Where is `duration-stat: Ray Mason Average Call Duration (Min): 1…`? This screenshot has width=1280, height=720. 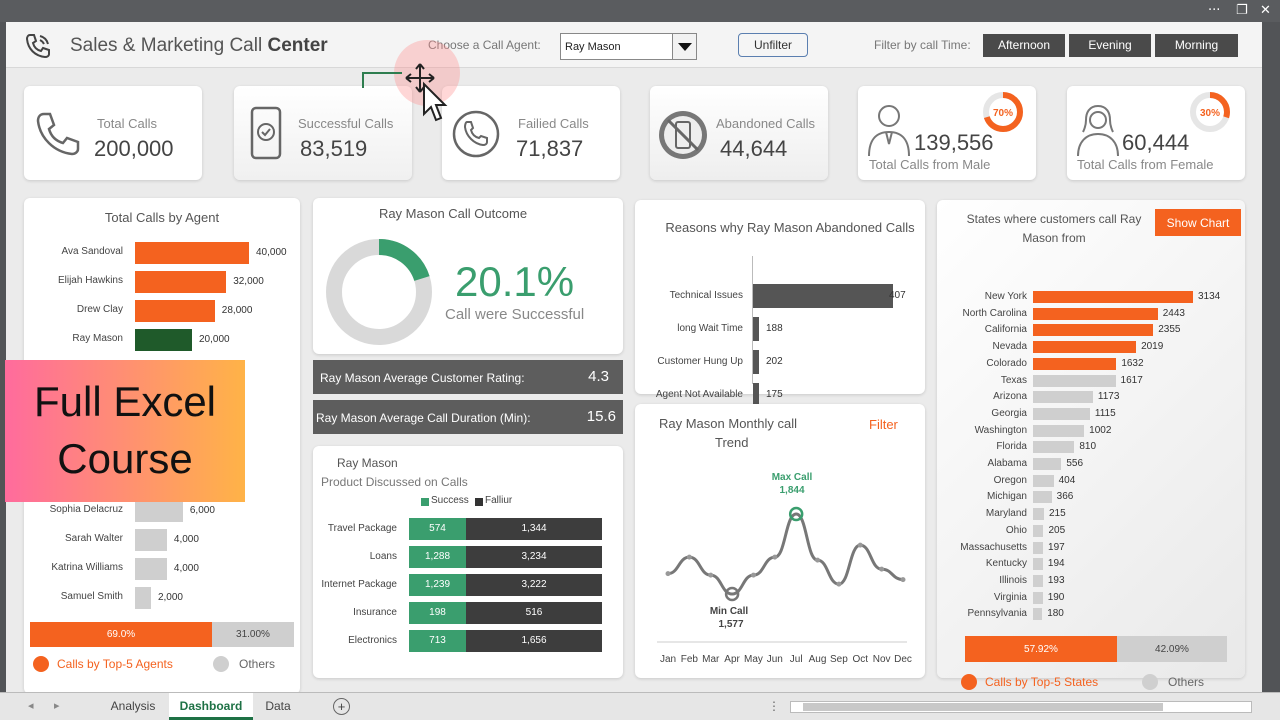
duration-stat: Ray Mason Average Call Duration (Min): 1… is located at coordinates (468, 417).